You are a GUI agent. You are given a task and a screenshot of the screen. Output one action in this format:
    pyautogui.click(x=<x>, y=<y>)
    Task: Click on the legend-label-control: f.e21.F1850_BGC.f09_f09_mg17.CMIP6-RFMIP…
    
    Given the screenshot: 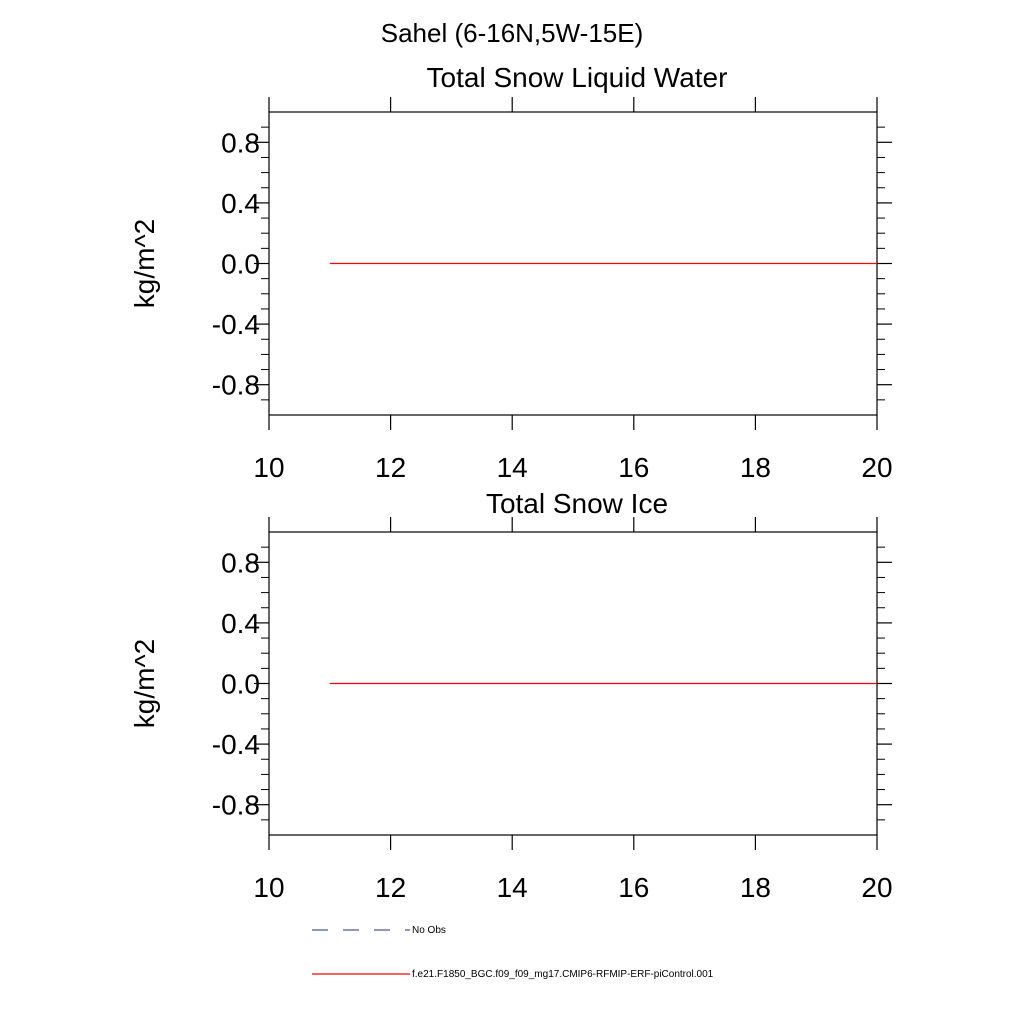 What is the action you would take?
    pyautogui.click(x=563, y=974)
    